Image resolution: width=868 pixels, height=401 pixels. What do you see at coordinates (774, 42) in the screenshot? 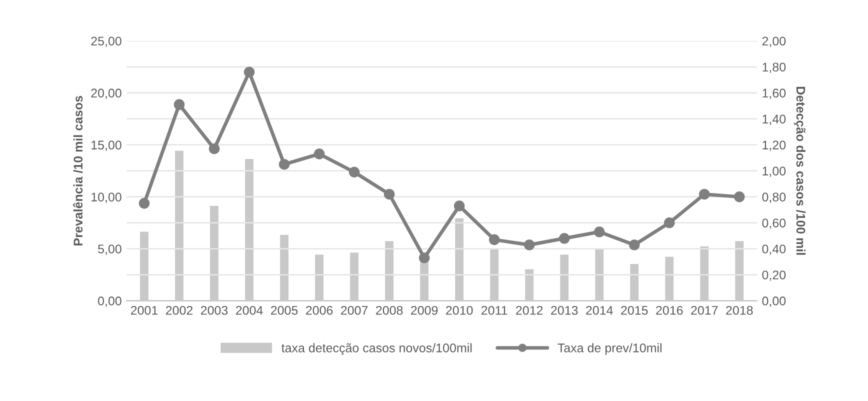
I see `y2-tick-label: 2,00` at bounding box center [774, 42].